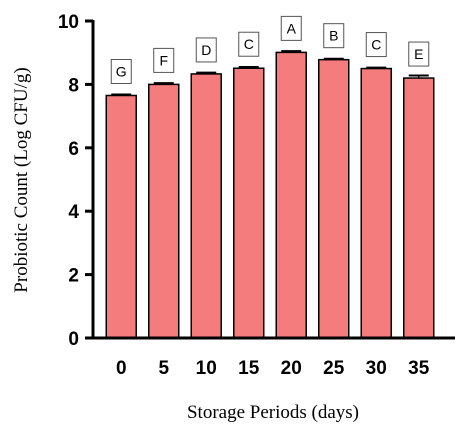  Describe the element at coordinates (163, 368) in the screenshot. I see `x-tick-label: 5` at that location.